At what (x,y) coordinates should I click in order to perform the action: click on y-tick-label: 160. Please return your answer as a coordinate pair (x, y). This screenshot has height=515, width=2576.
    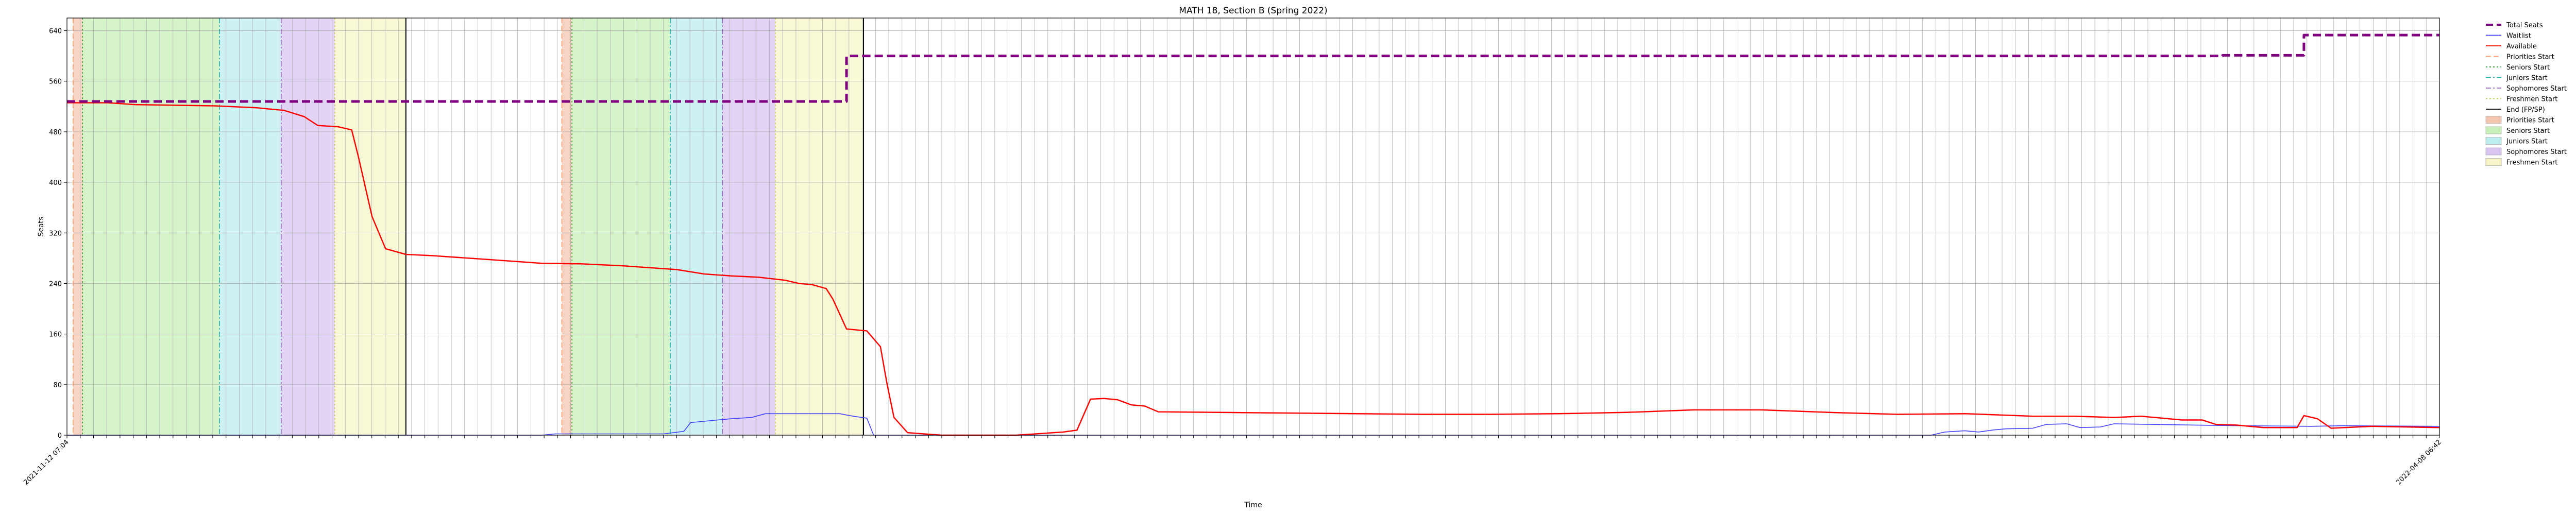
    Looking at the image, I should click on (55, 335).